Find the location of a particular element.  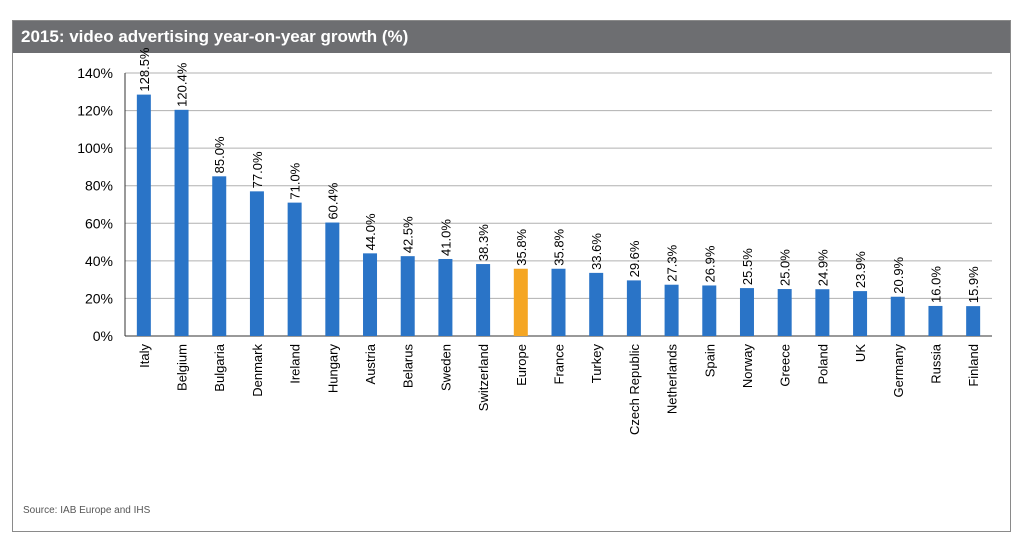

bar-finland is located at coordinates (973, 321).